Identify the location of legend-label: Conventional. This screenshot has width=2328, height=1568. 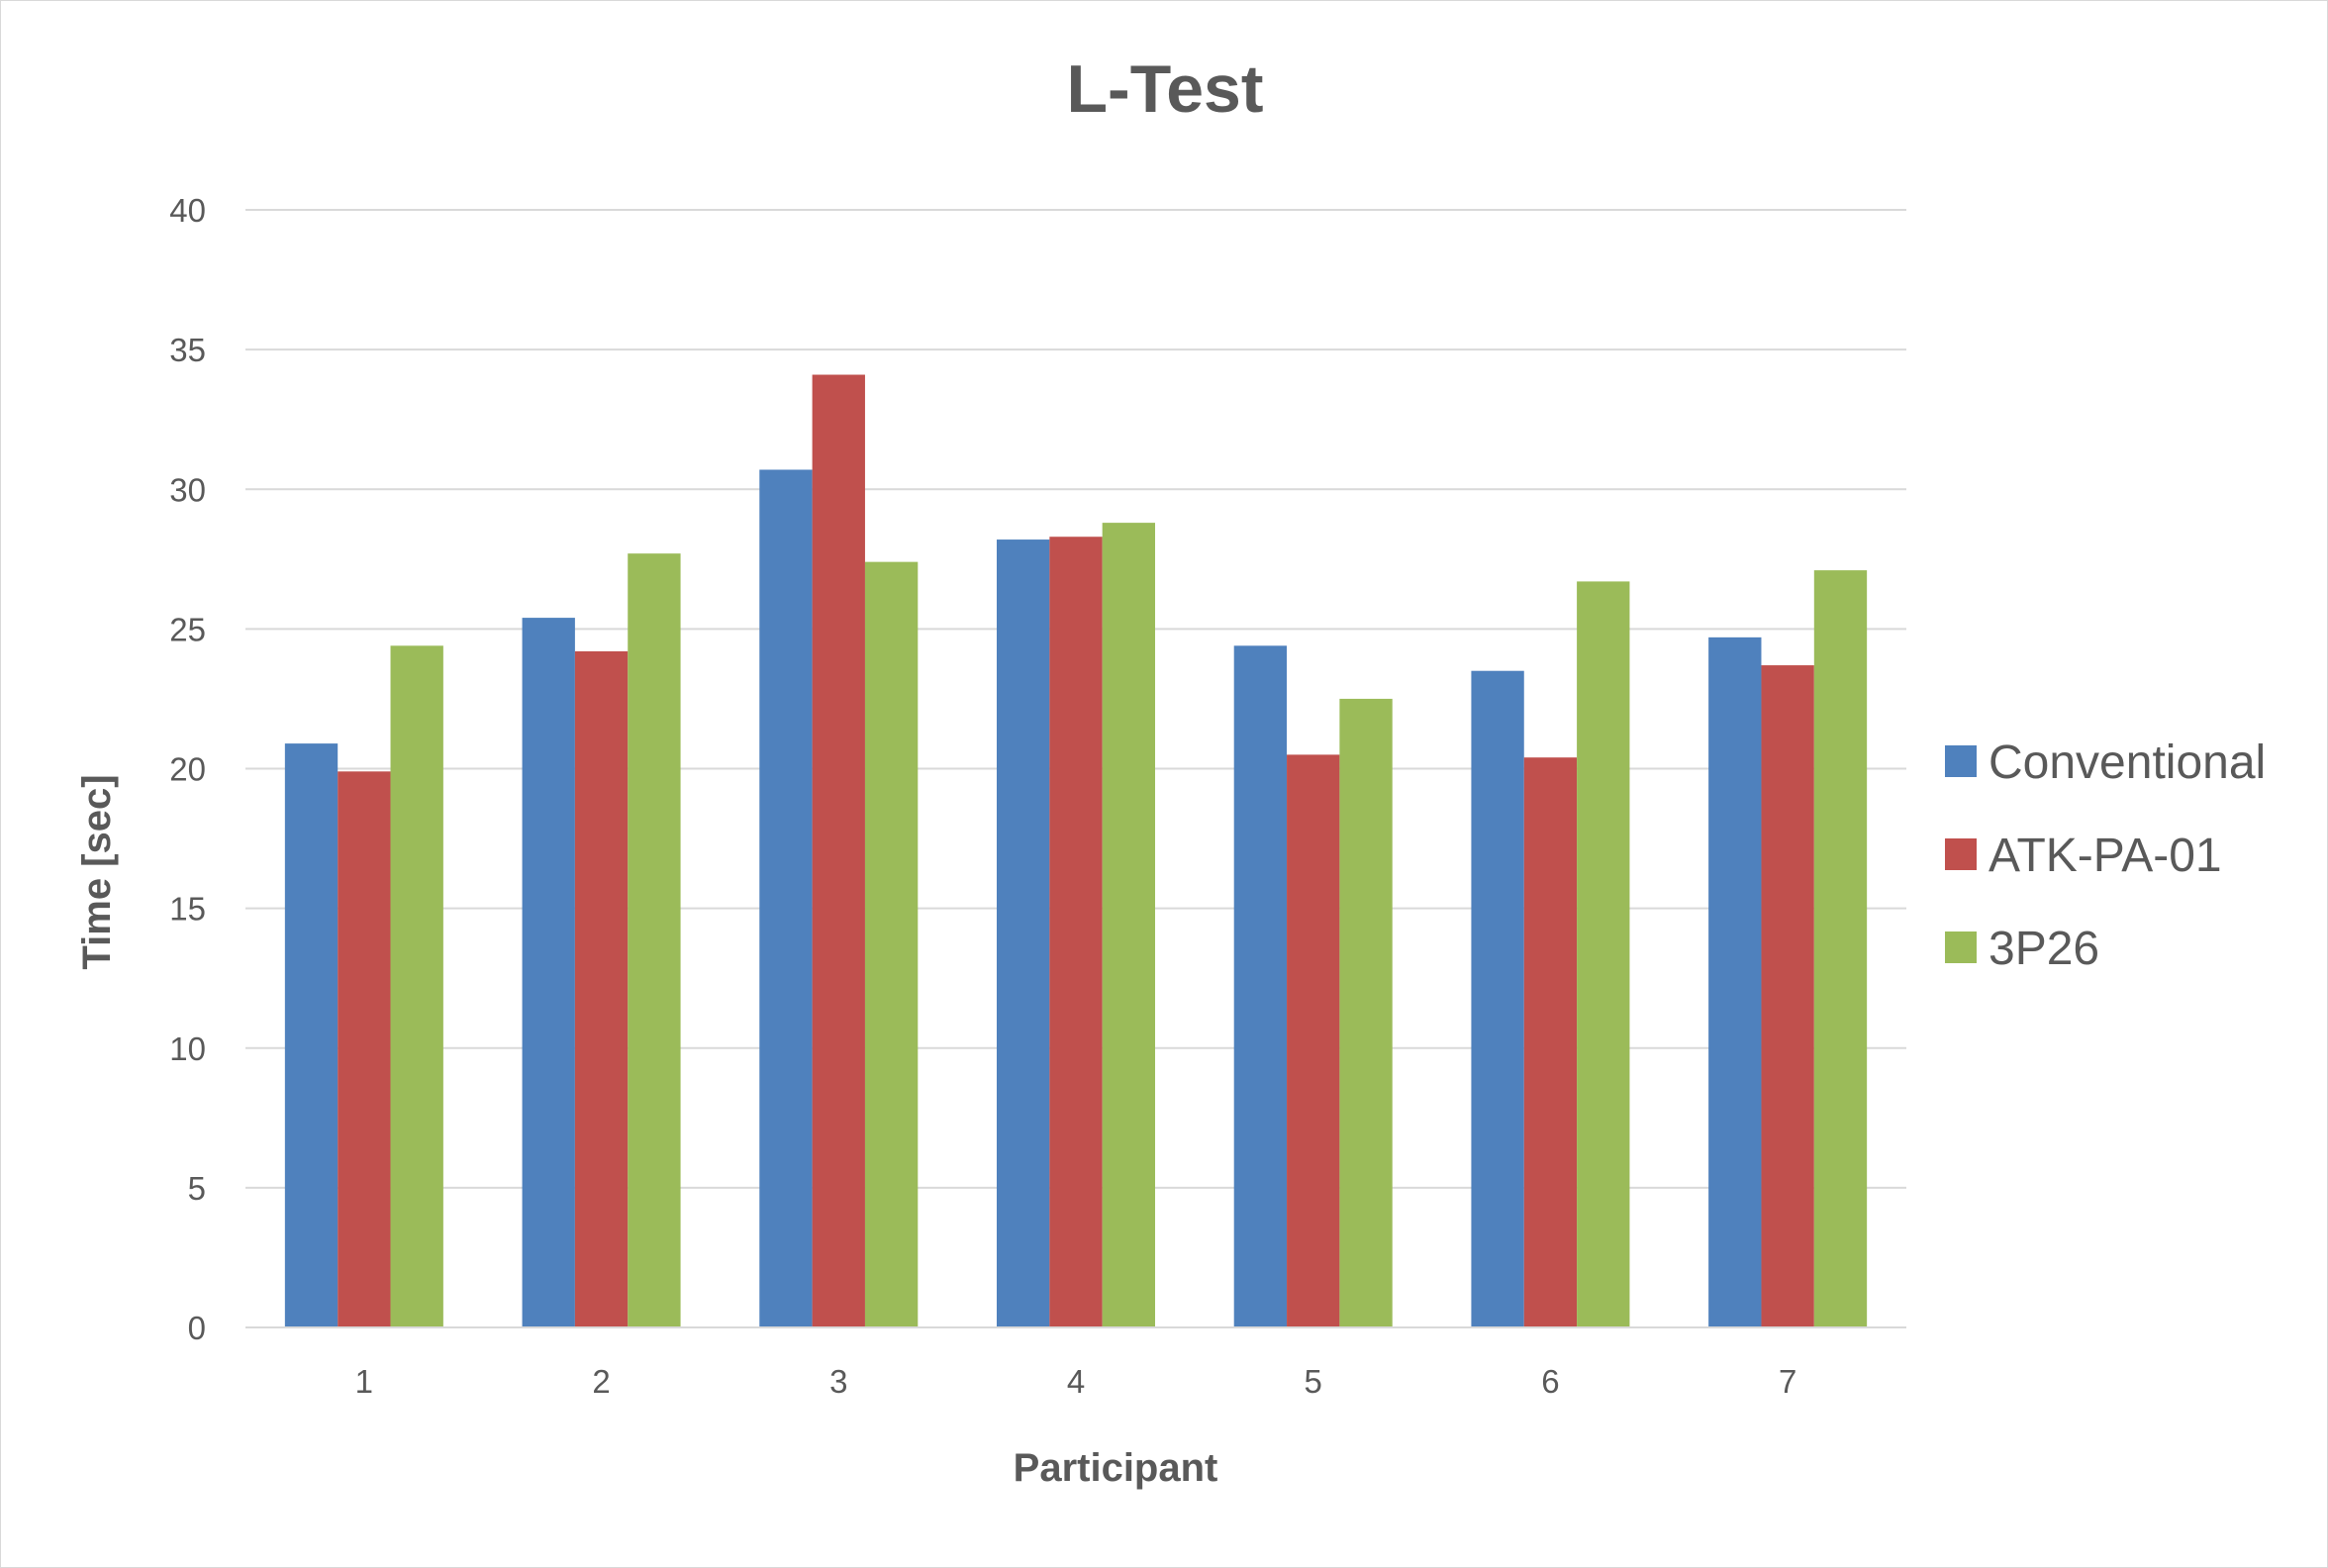
(2127, 762).